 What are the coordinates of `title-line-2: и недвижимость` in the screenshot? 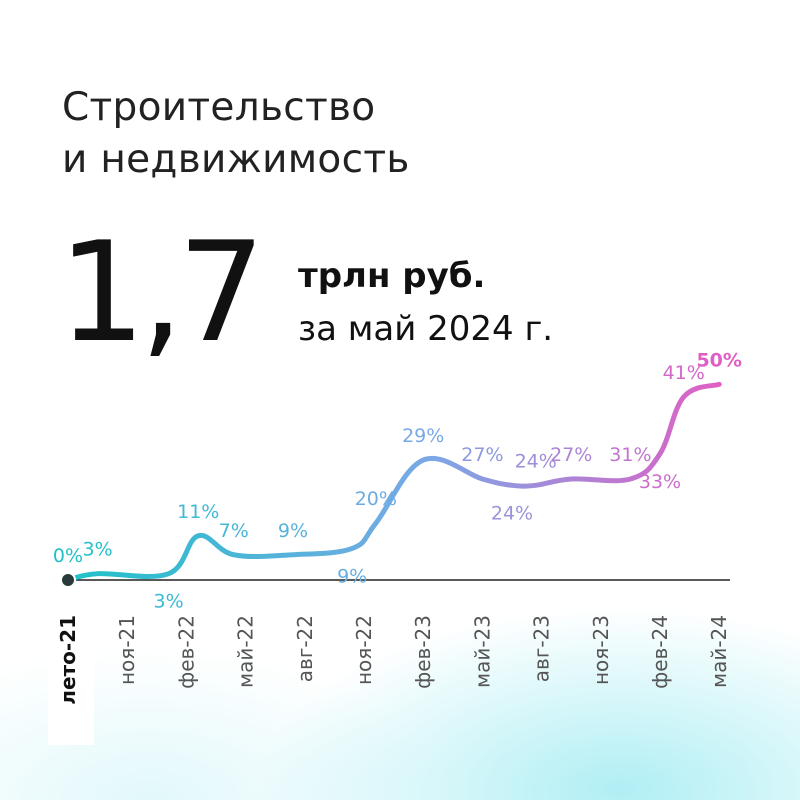 It's located at (236, 159).